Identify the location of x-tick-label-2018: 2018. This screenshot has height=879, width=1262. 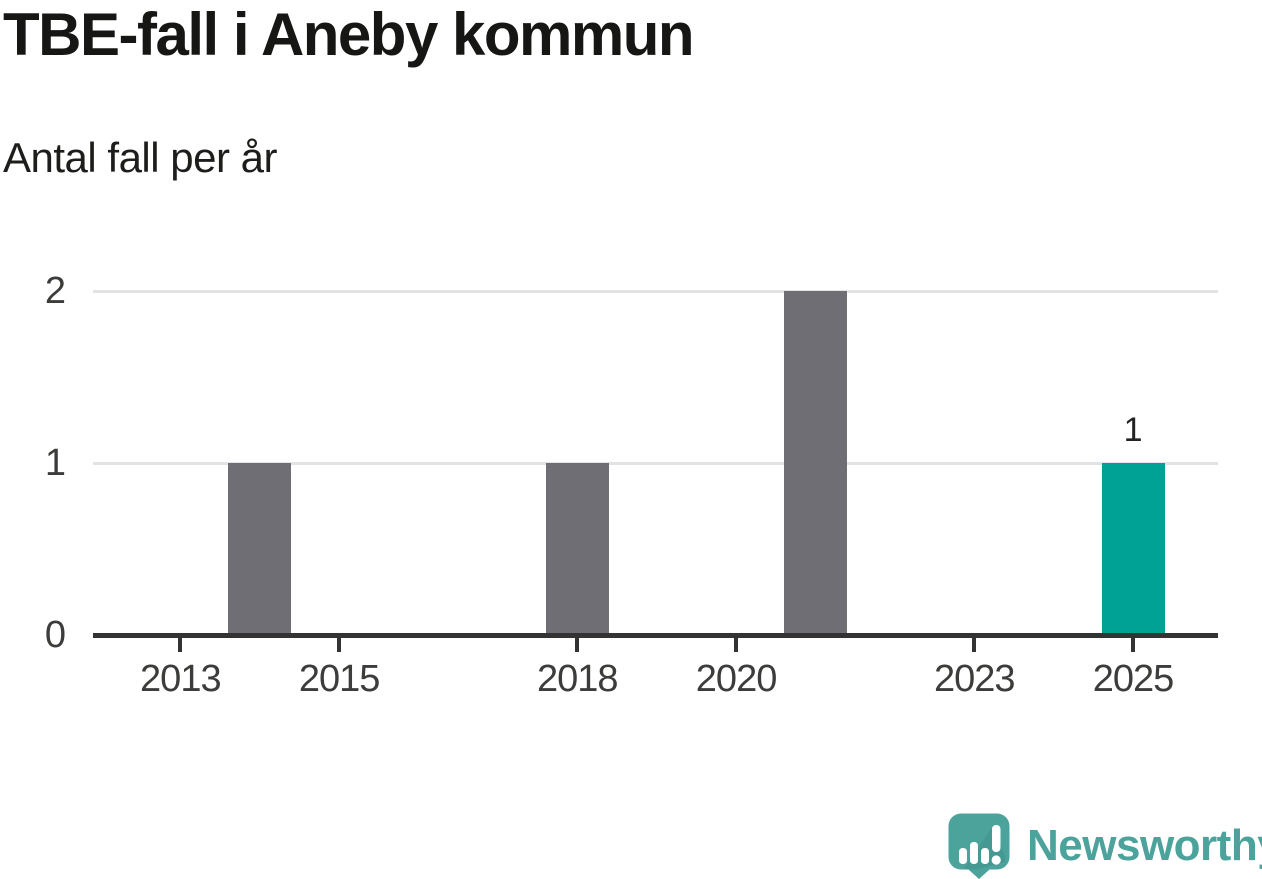
(578, 679).